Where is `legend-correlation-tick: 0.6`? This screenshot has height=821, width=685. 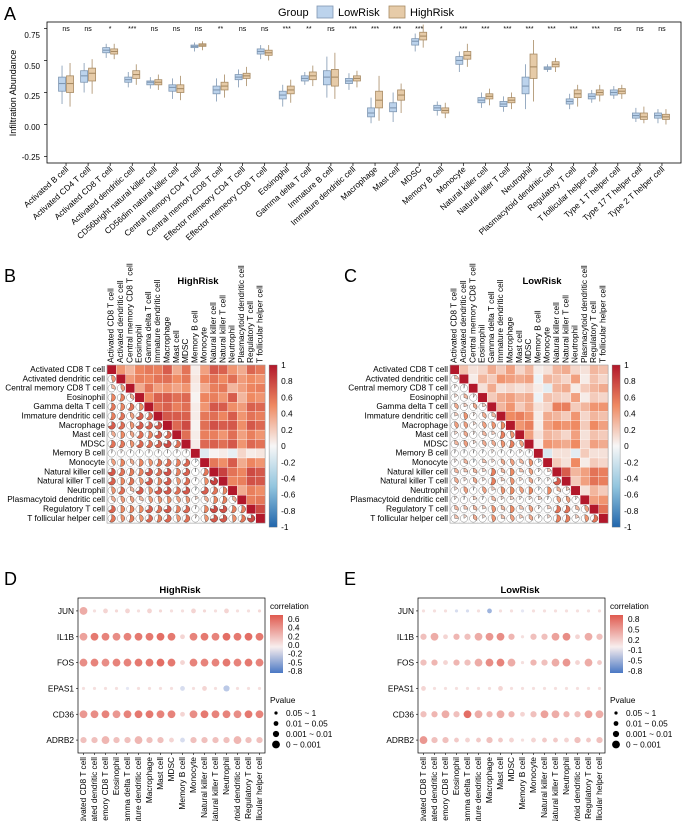 legend-correlation-tick: 0.6 is located at coordinates (294, 619).